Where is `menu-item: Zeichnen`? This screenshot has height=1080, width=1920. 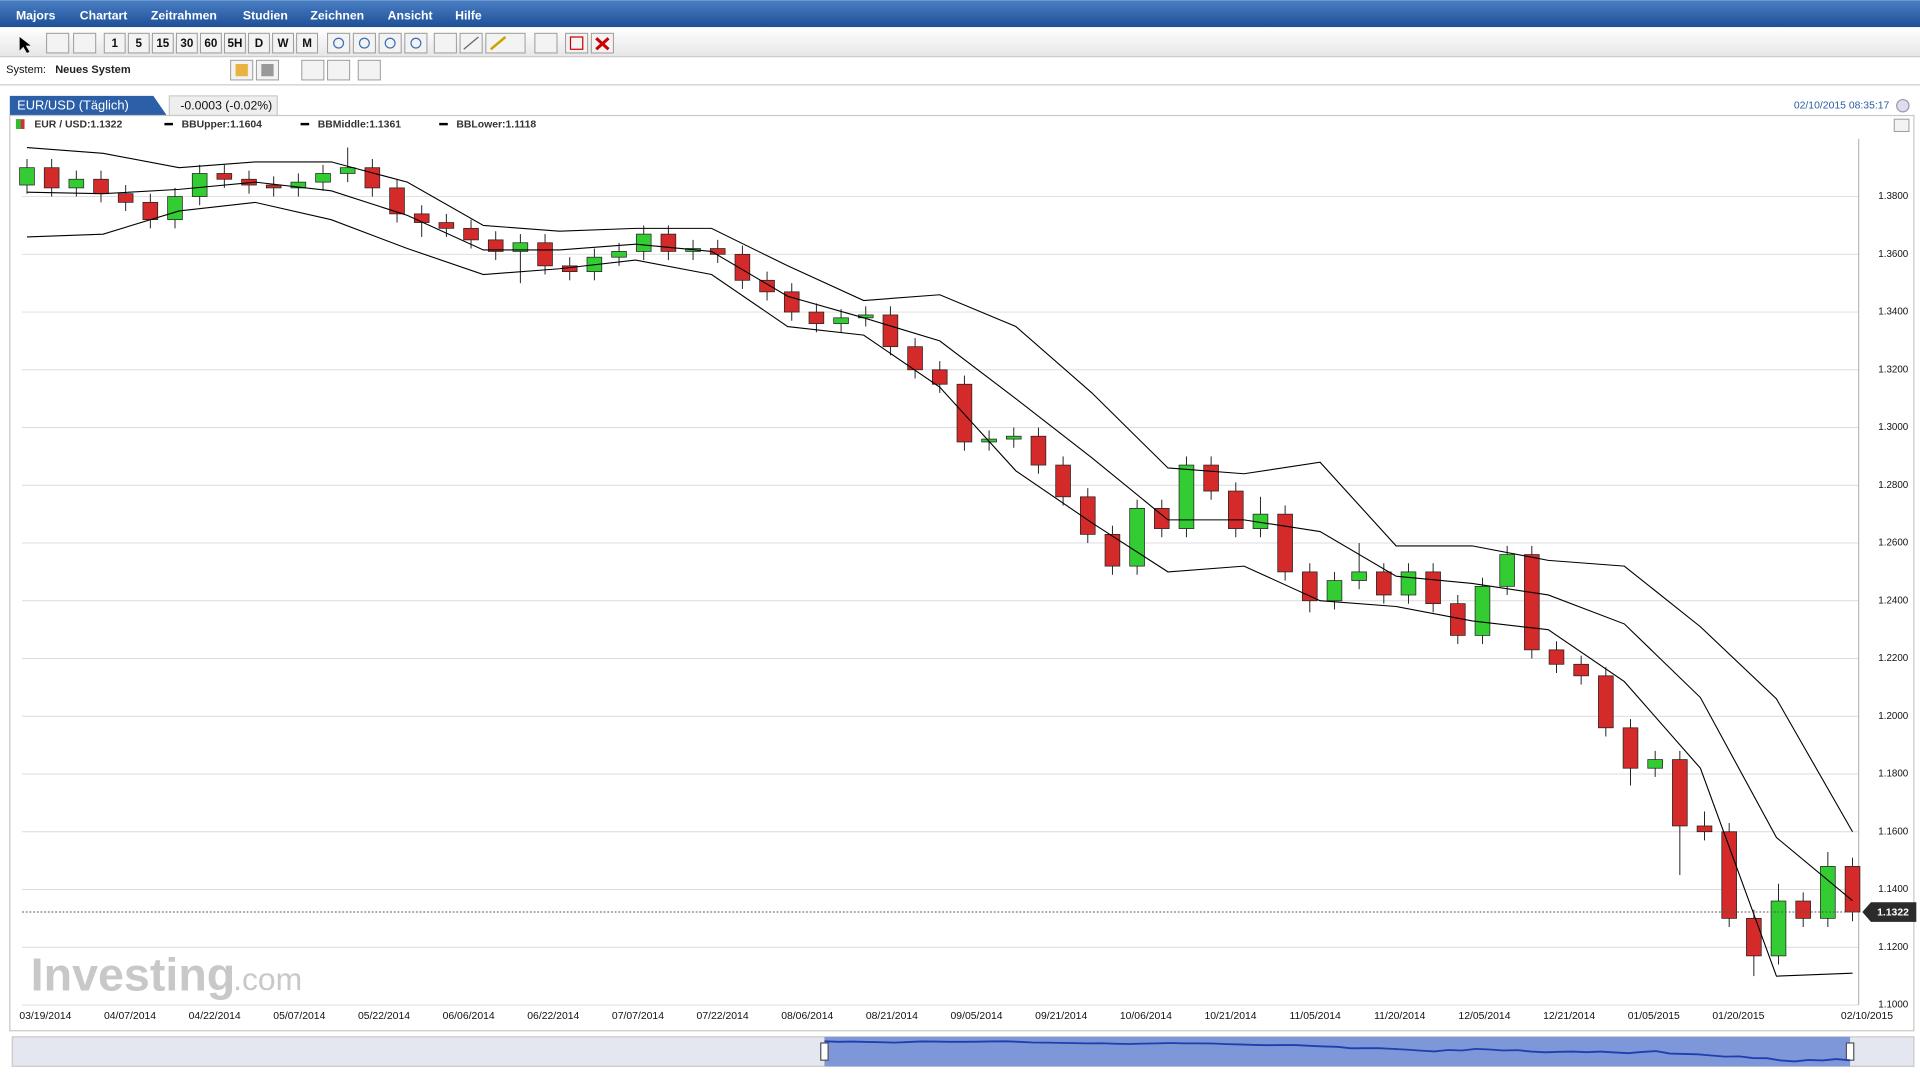
menu-item: Zeichnen is located at coordinates (337, 15).